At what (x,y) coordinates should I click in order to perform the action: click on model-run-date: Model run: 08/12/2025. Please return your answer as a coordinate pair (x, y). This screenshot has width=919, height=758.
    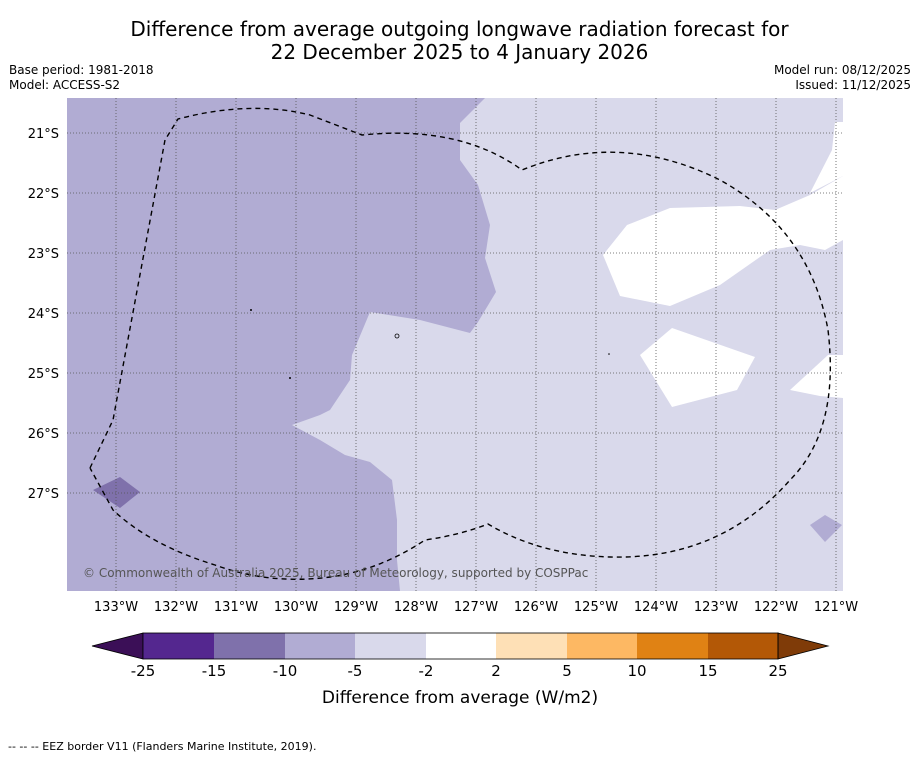
    Looking at the image, I should click on (842, 70).